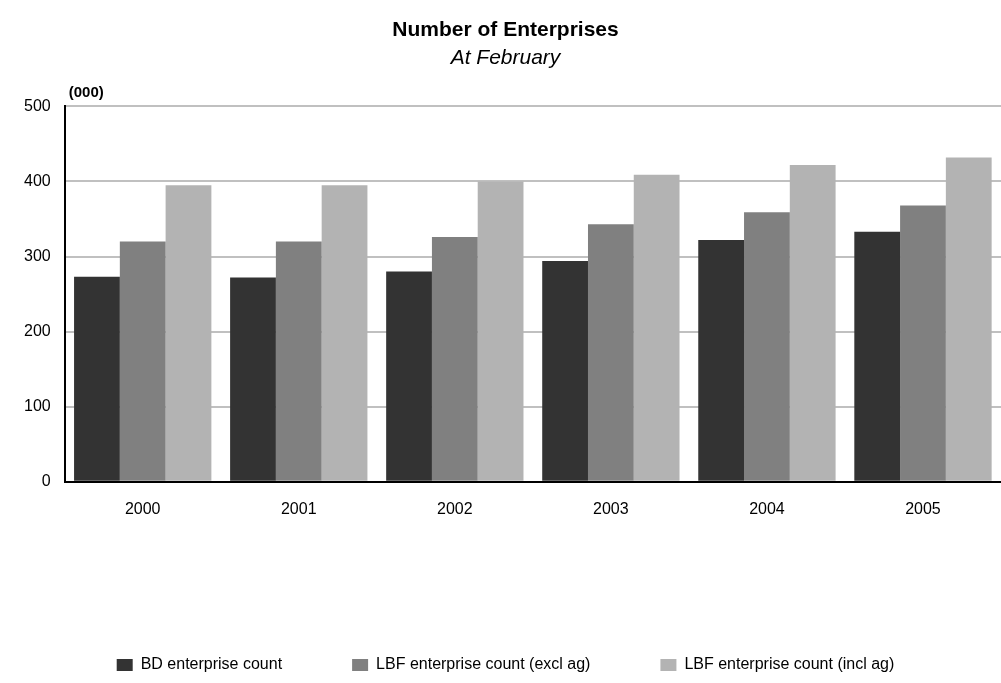 The image size is (1001, 683). Describe the element at coordinates (611, 508) in the screenshot. I see `x-tick-label: 2003` at that location.